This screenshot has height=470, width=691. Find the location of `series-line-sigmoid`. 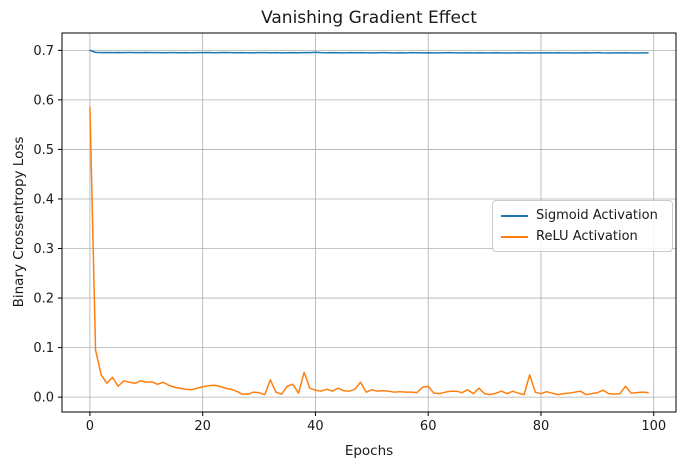

series-line-sigmoid is located at coordinates (369, 51).